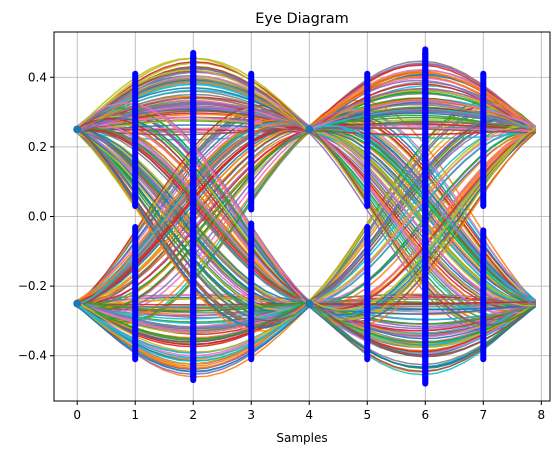 This screenshot has height=455, width=559. Describe the element at coordinates (37, 147) in the screenshot. I see `y-tick-label: 0.2` at that location.